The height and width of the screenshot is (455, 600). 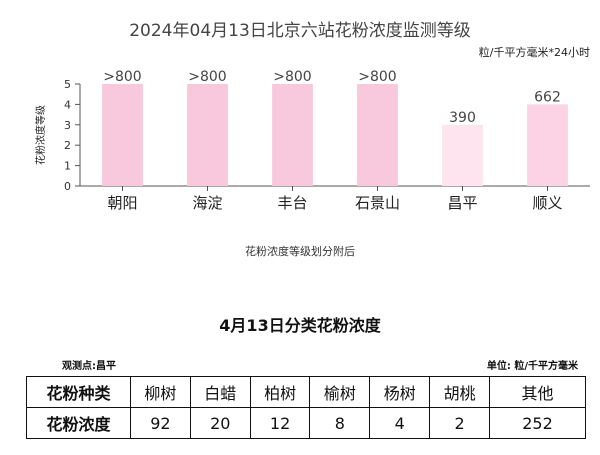 I want to click on row-header-values: 花粉浓度, so click(x=78, y=423).